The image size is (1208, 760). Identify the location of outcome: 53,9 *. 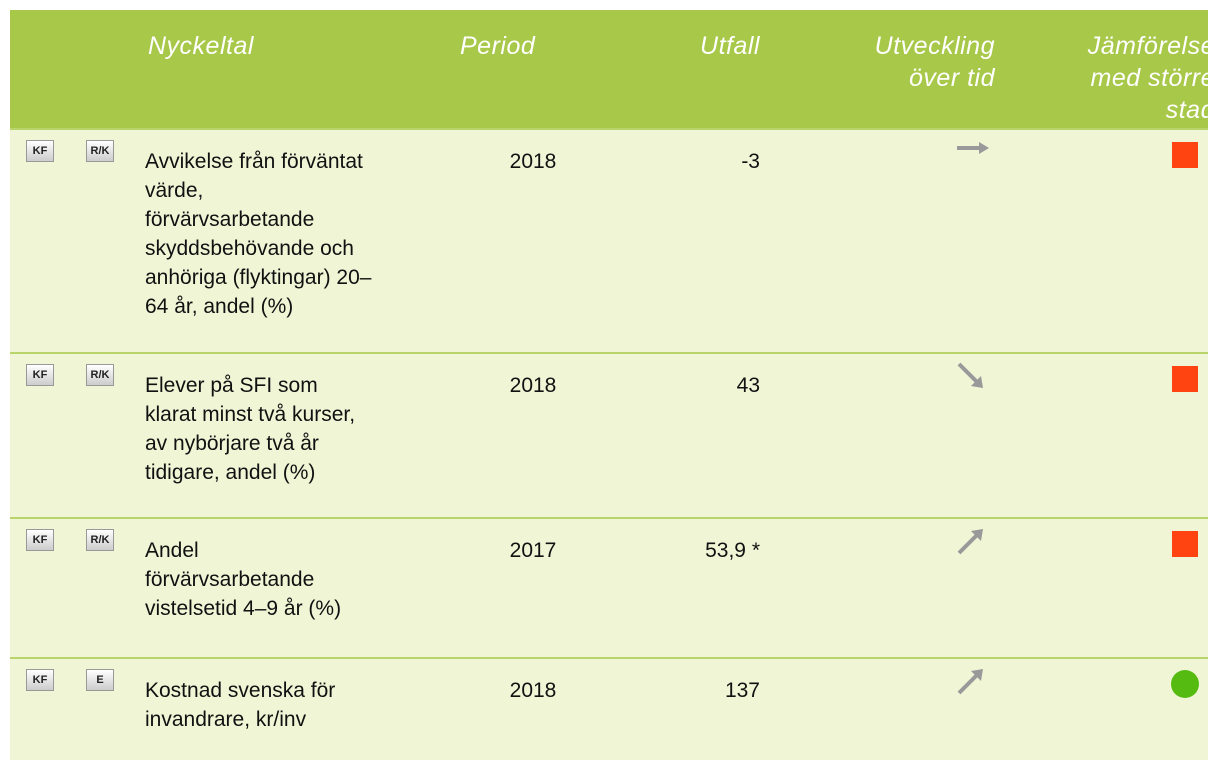
(732, 550).